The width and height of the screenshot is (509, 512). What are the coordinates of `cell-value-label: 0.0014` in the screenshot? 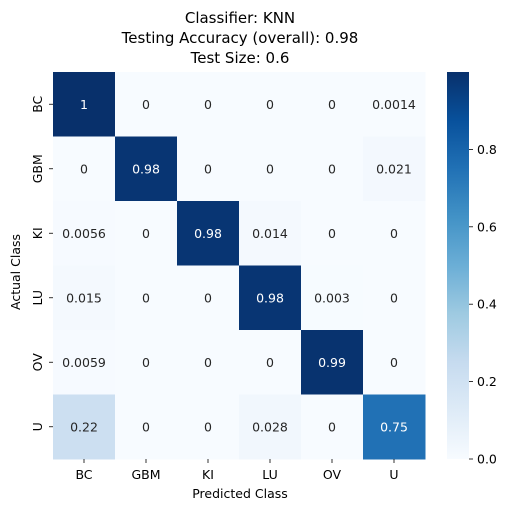 It's located at (394, 104).